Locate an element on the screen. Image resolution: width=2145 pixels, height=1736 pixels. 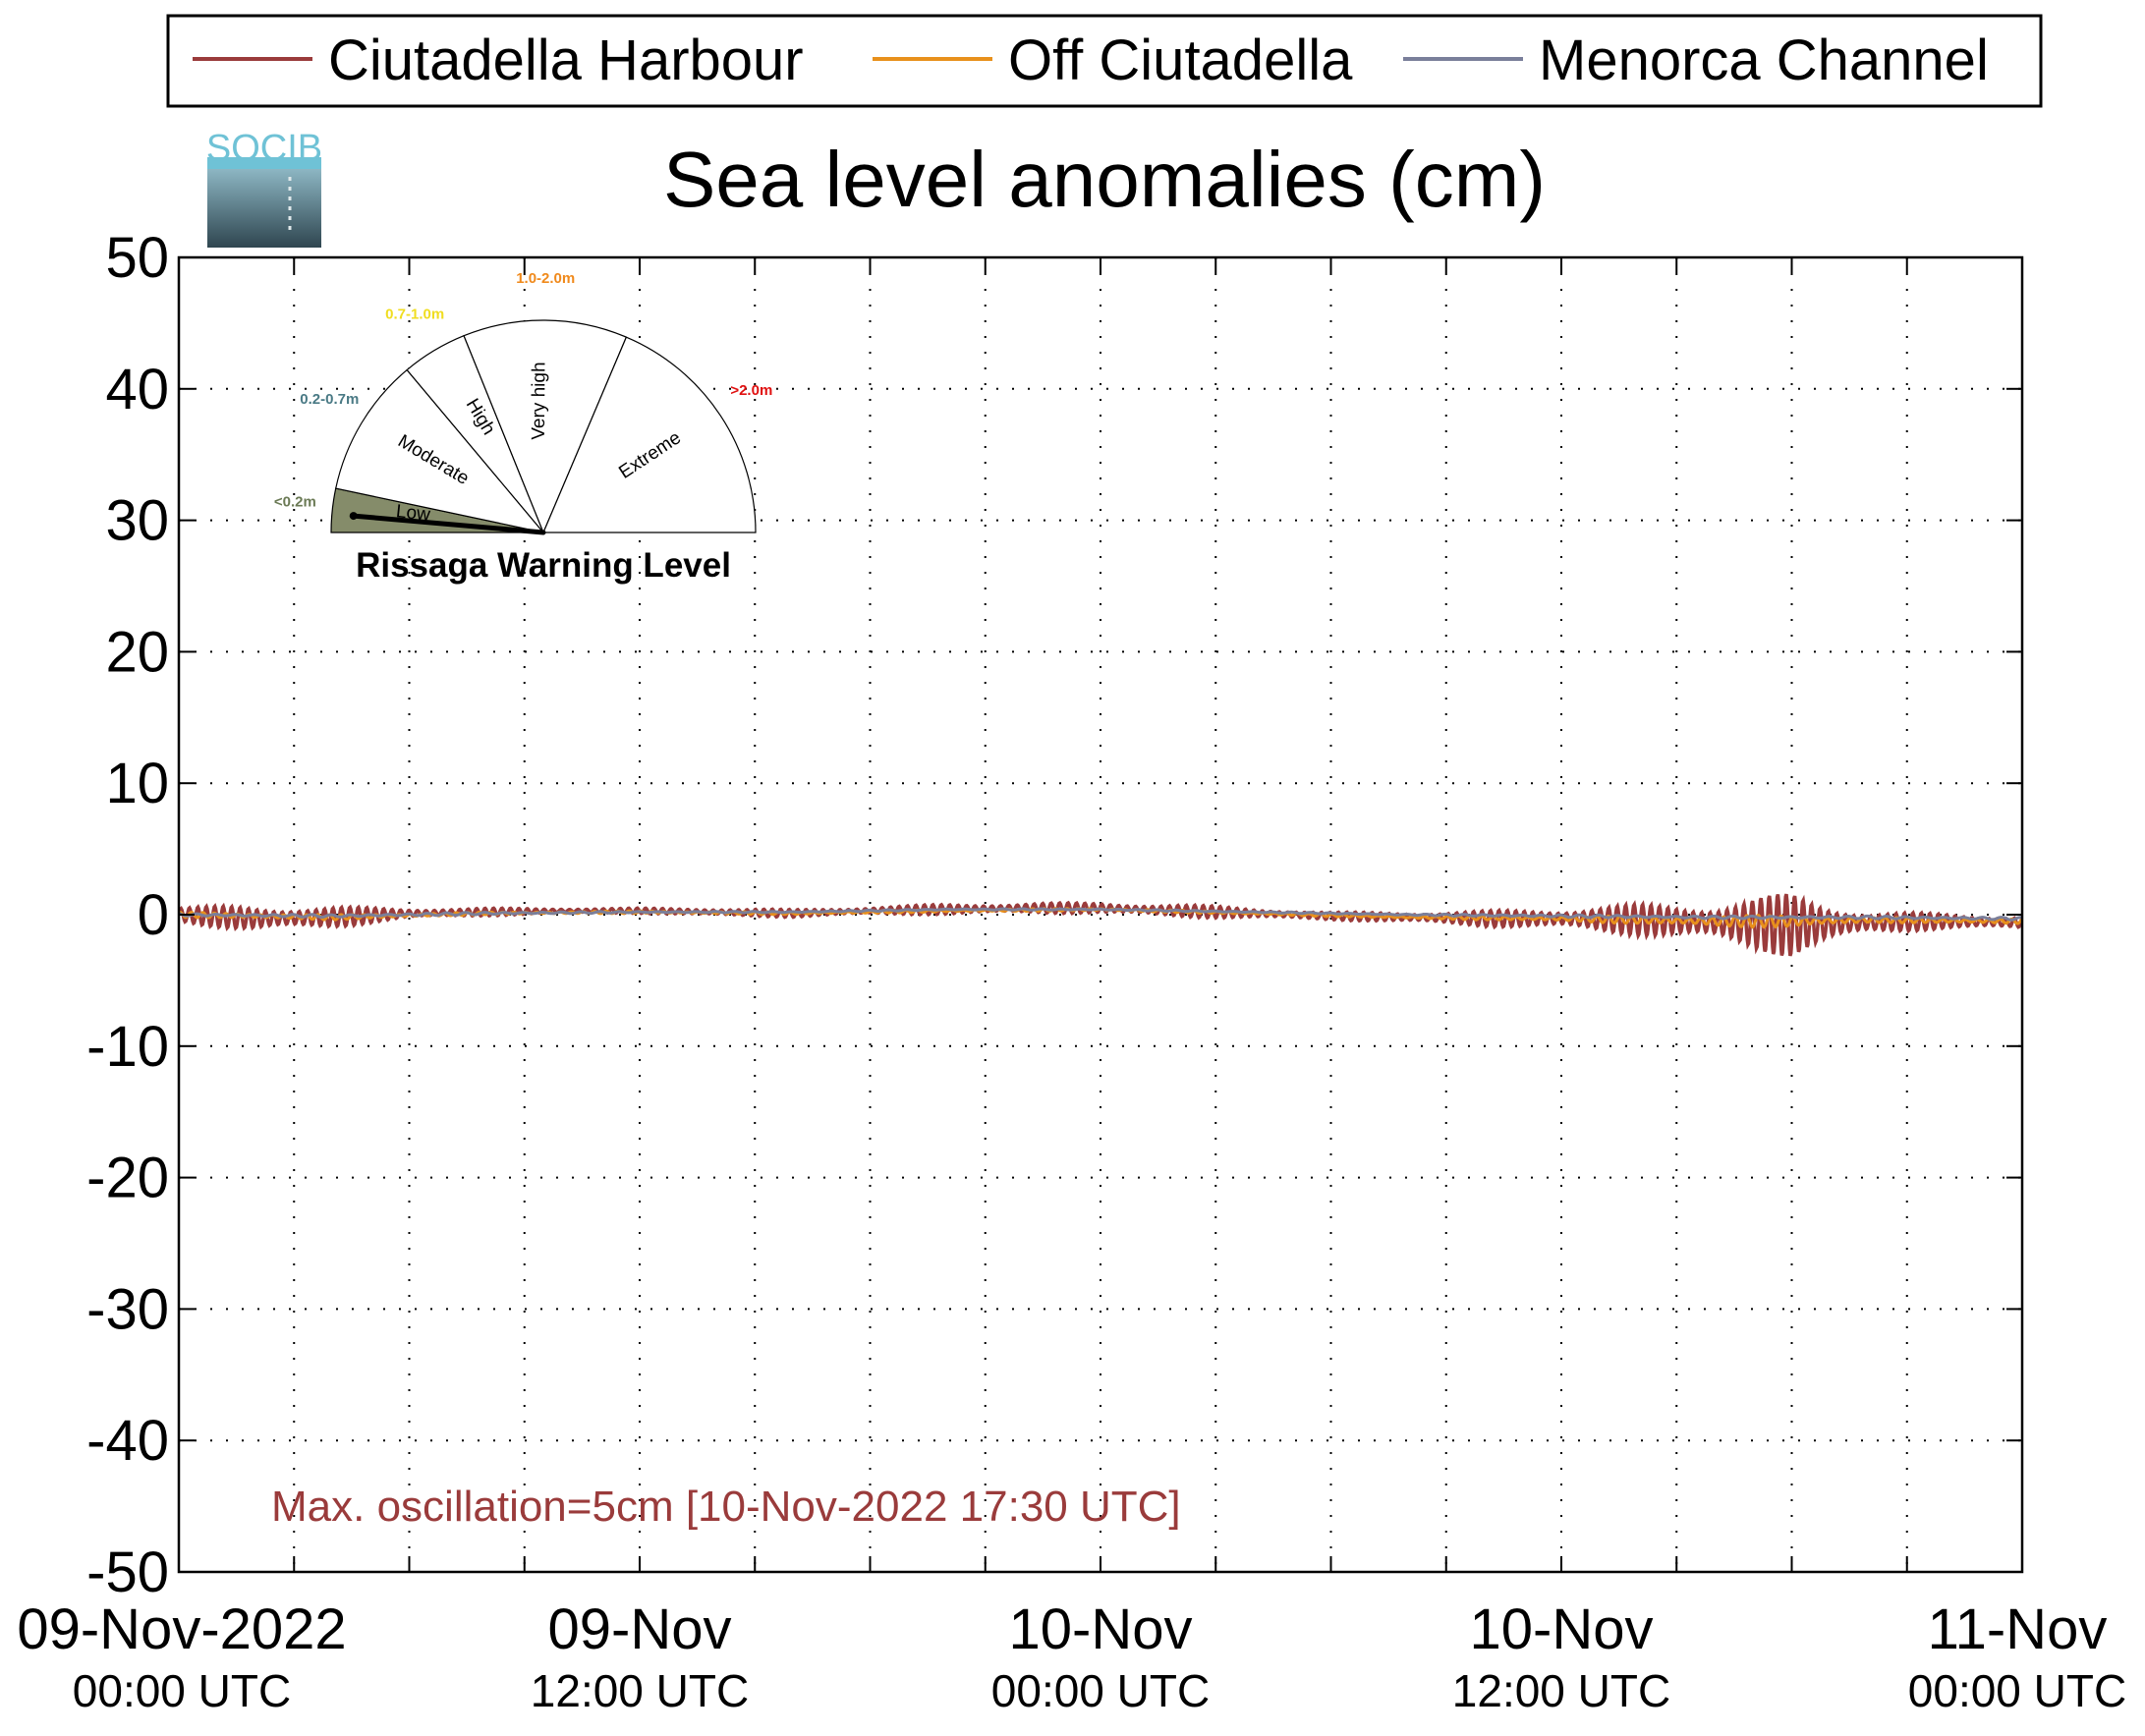
gauge-range-label-1: 0.2-0.7m is located at coordinates (329, 399).